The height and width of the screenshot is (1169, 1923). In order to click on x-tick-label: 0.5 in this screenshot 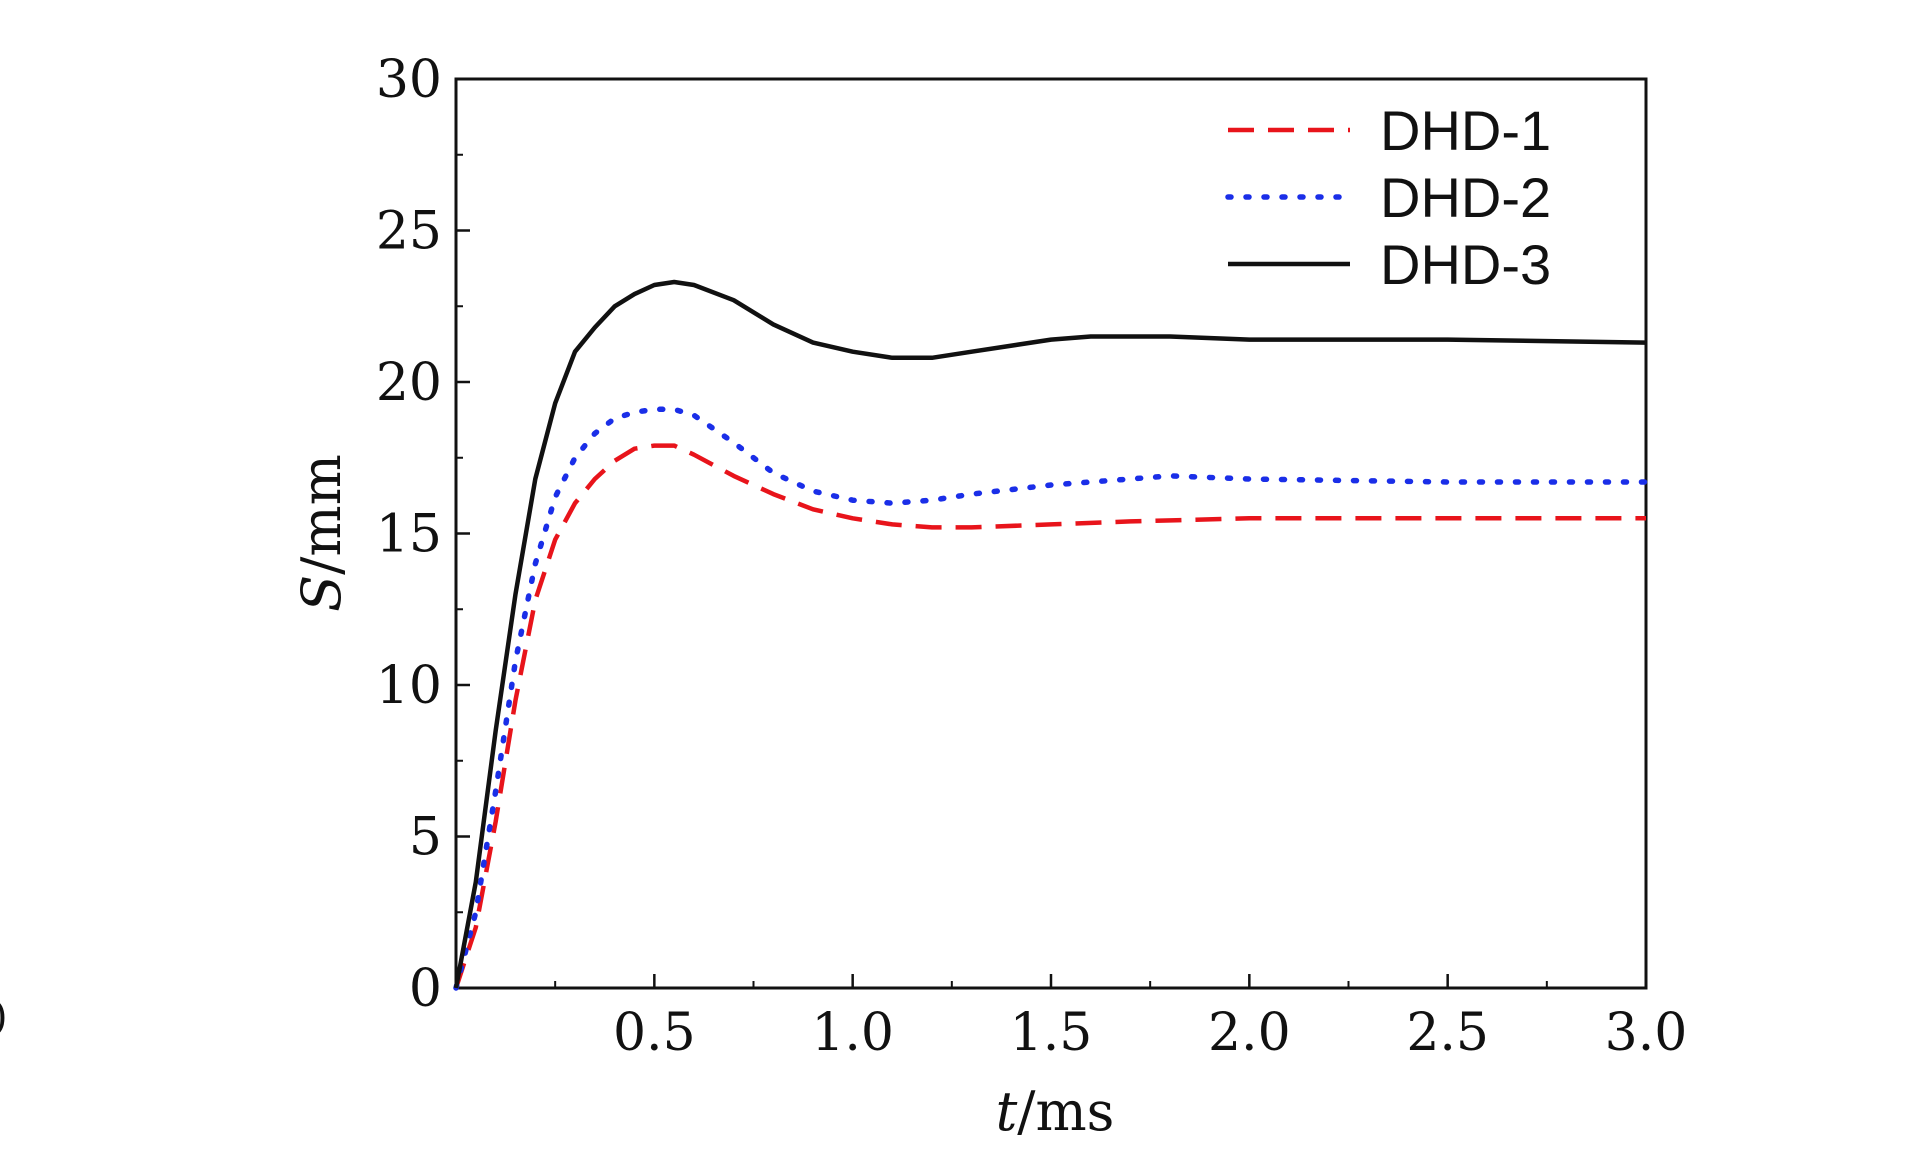, I will do `click(654, 1033)`.